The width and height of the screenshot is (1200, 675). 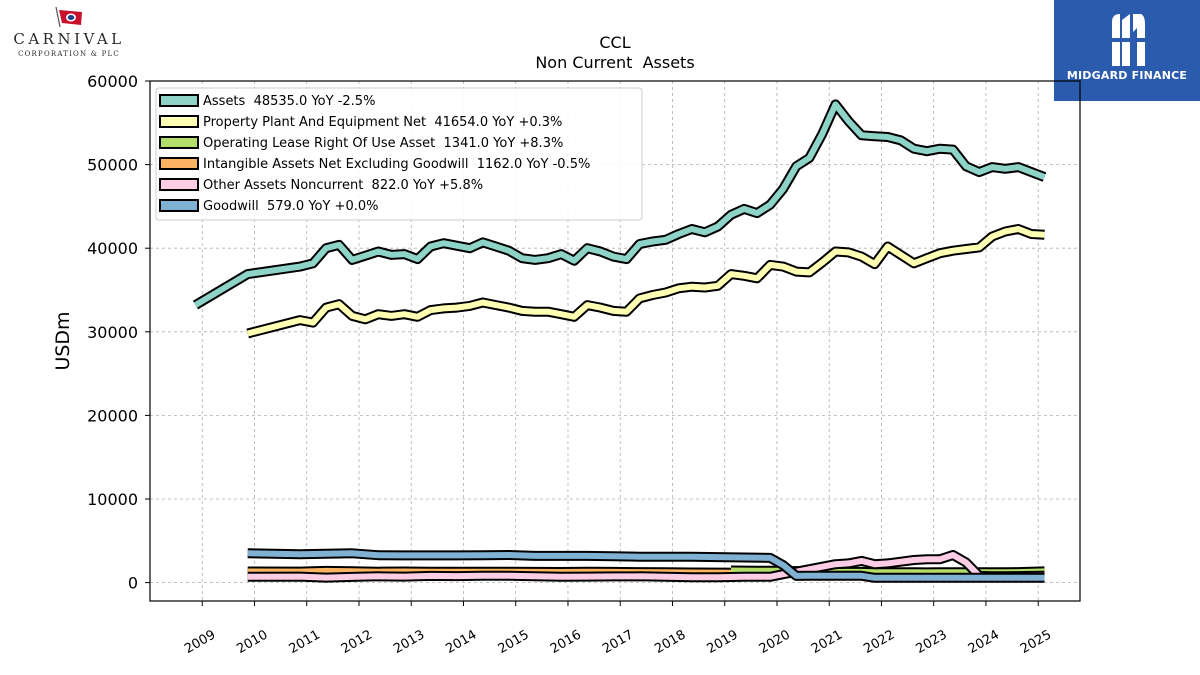 What do you see at coordinates (409, 642) in the screenshot?
I see `x-tick-label: 2013` at bounding box center [409, 642].